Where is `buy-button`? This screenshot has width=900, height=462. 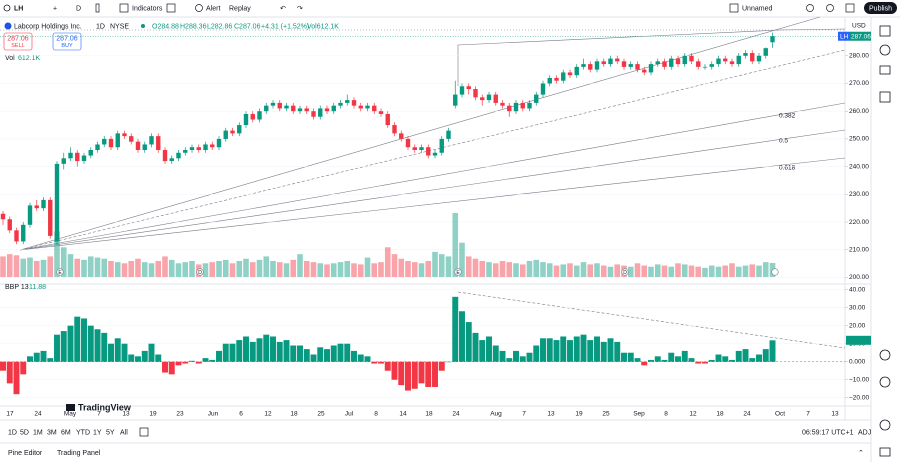
buy-button is located at coordinates (67, 41).